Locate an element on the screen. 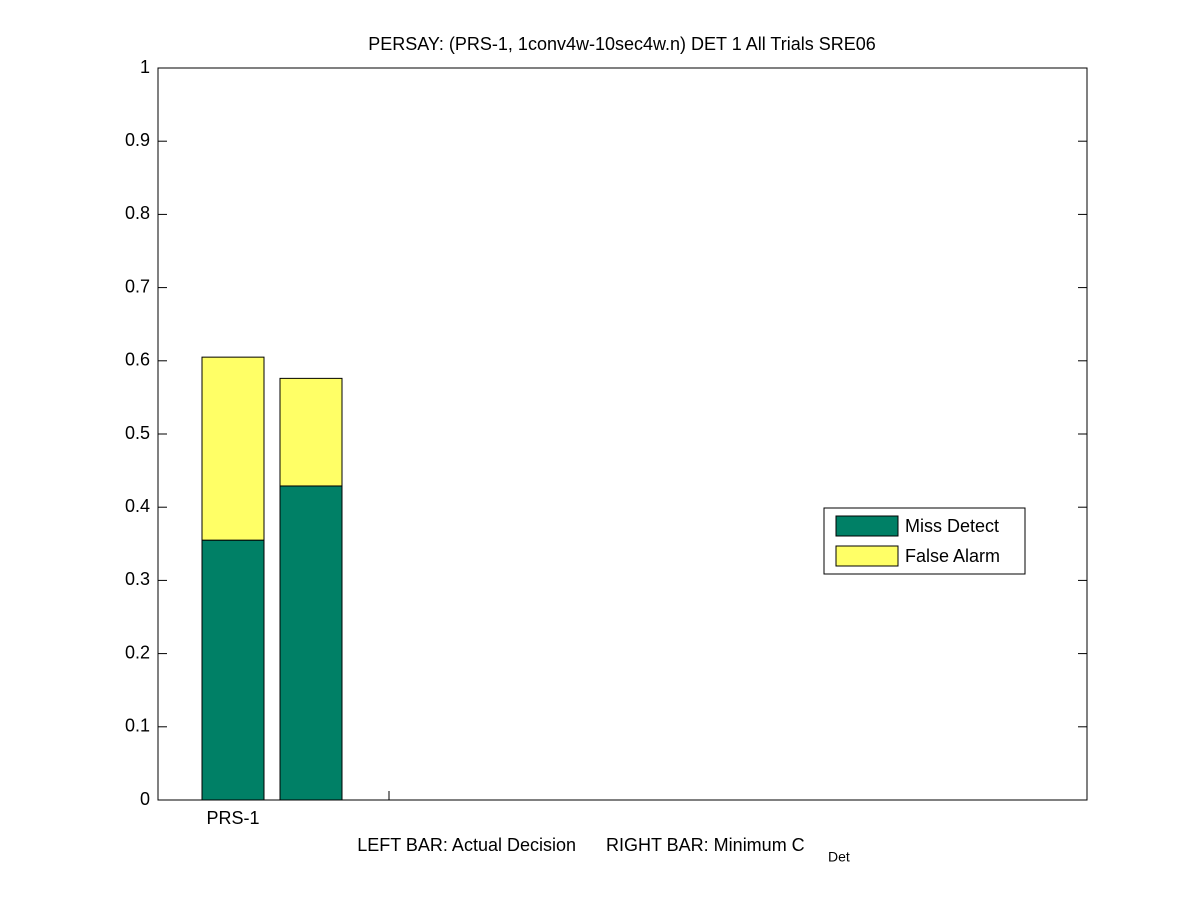  y-tick-label: 0.6 is located at coordinates (137, 360).